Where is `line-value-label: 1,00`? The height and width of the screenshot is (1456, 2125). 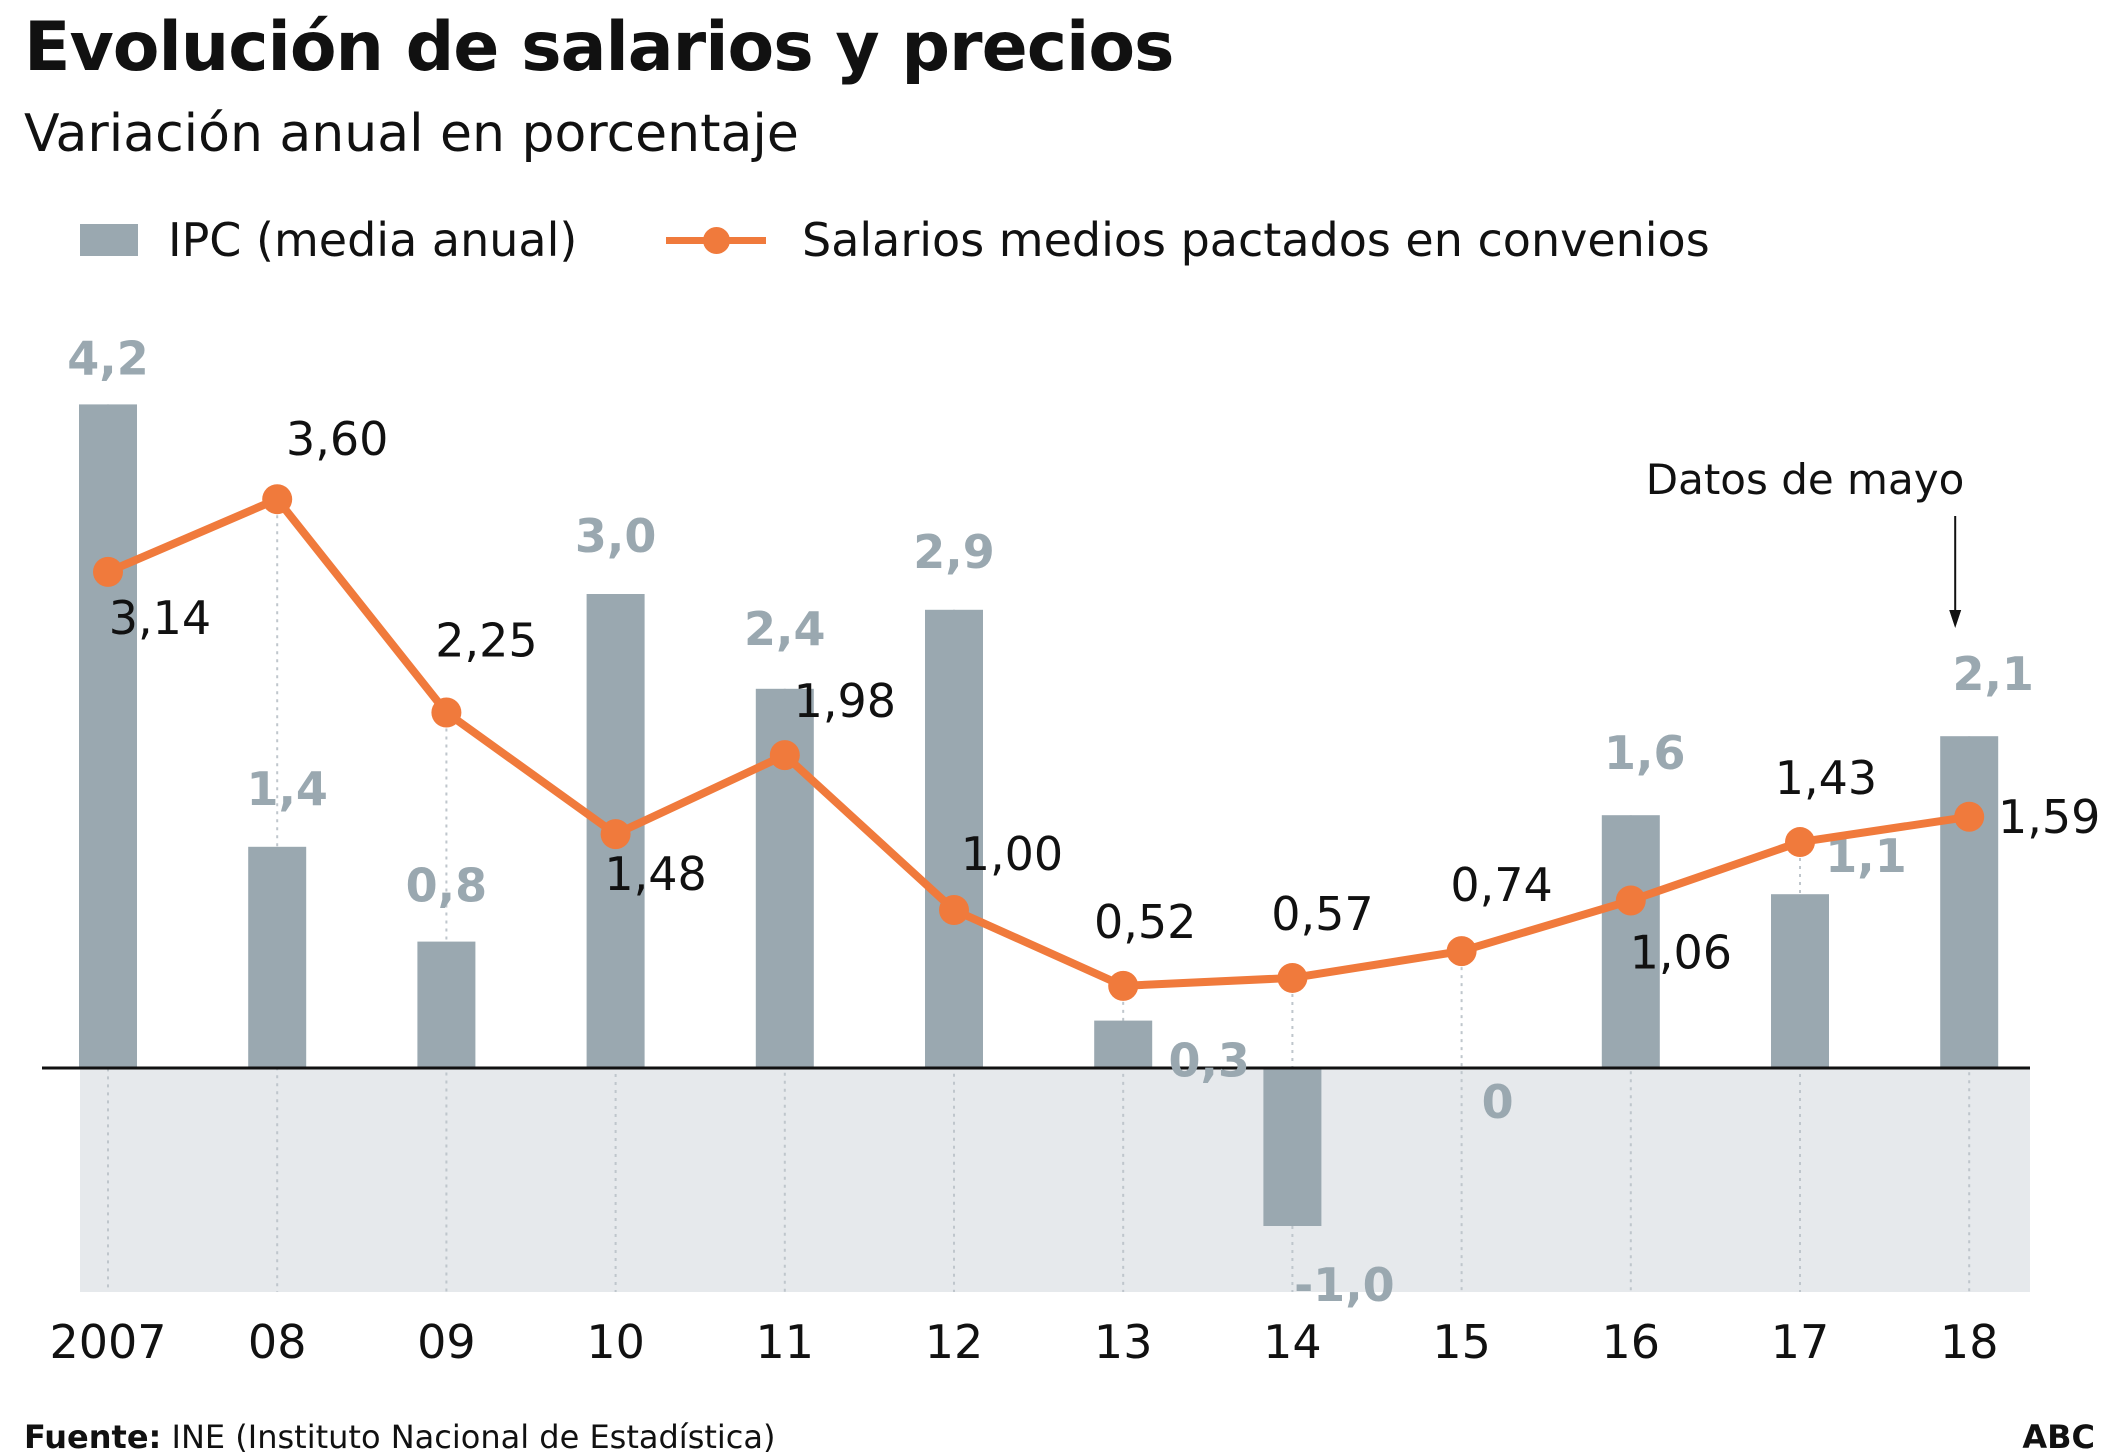 line-value-label: 1,00 is located at coordinates (1012, 854).